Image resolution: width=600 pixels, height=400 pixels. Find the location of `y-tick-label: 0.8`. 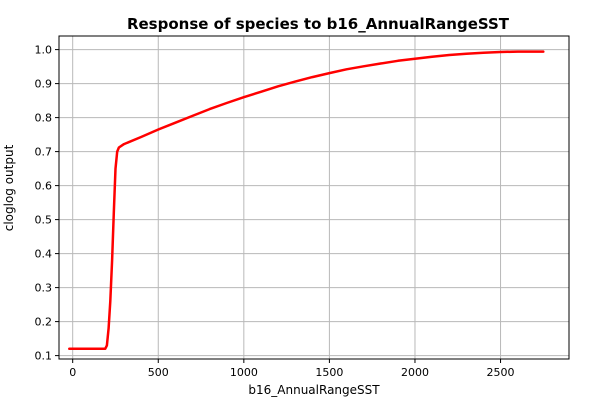

y-tick-label: 0.8 is located at coordinates (44, 118).